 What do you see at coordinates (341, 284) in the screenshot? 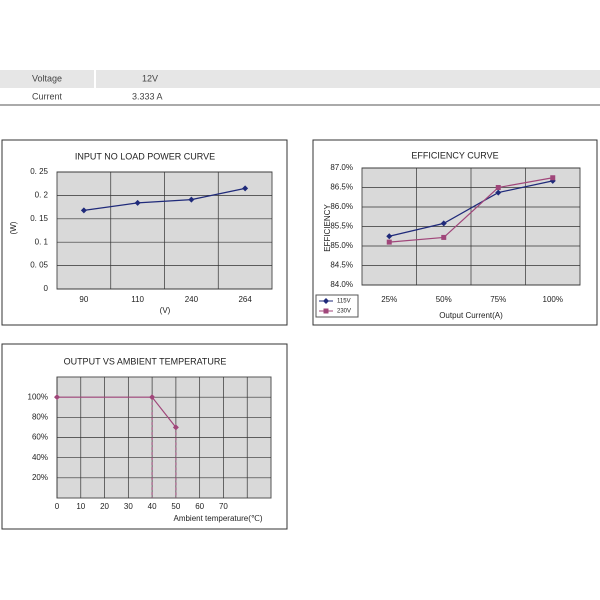
I see `y-tick-label: 84.0%` at bounding box center [341, 284].